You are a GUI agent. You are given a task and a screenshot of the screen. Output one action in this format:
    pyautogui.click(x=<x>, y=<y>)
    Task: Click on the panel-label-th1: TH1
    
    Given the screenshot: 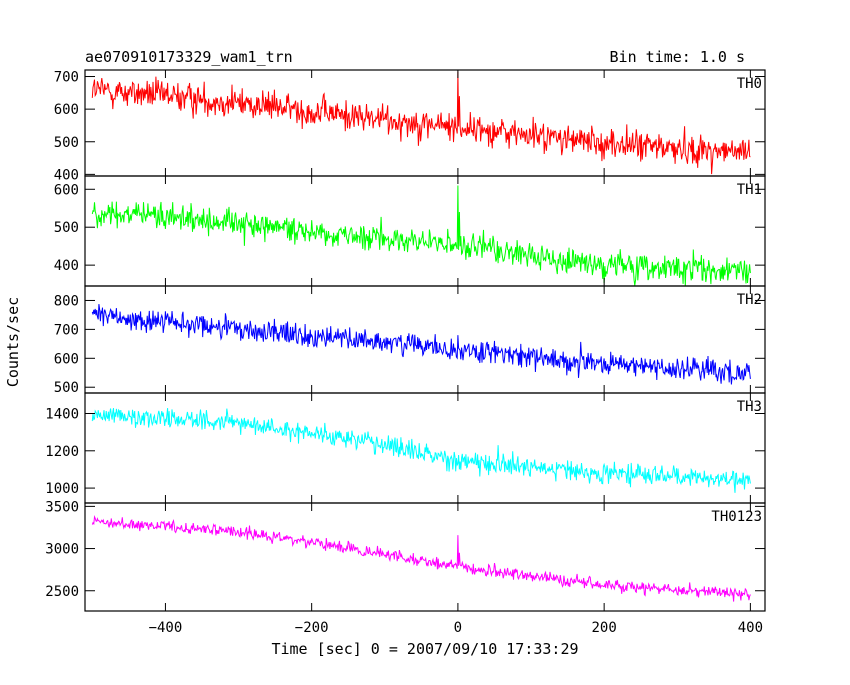 What is the action you would take?
    pyautogui.click(x=749, y=190)
    